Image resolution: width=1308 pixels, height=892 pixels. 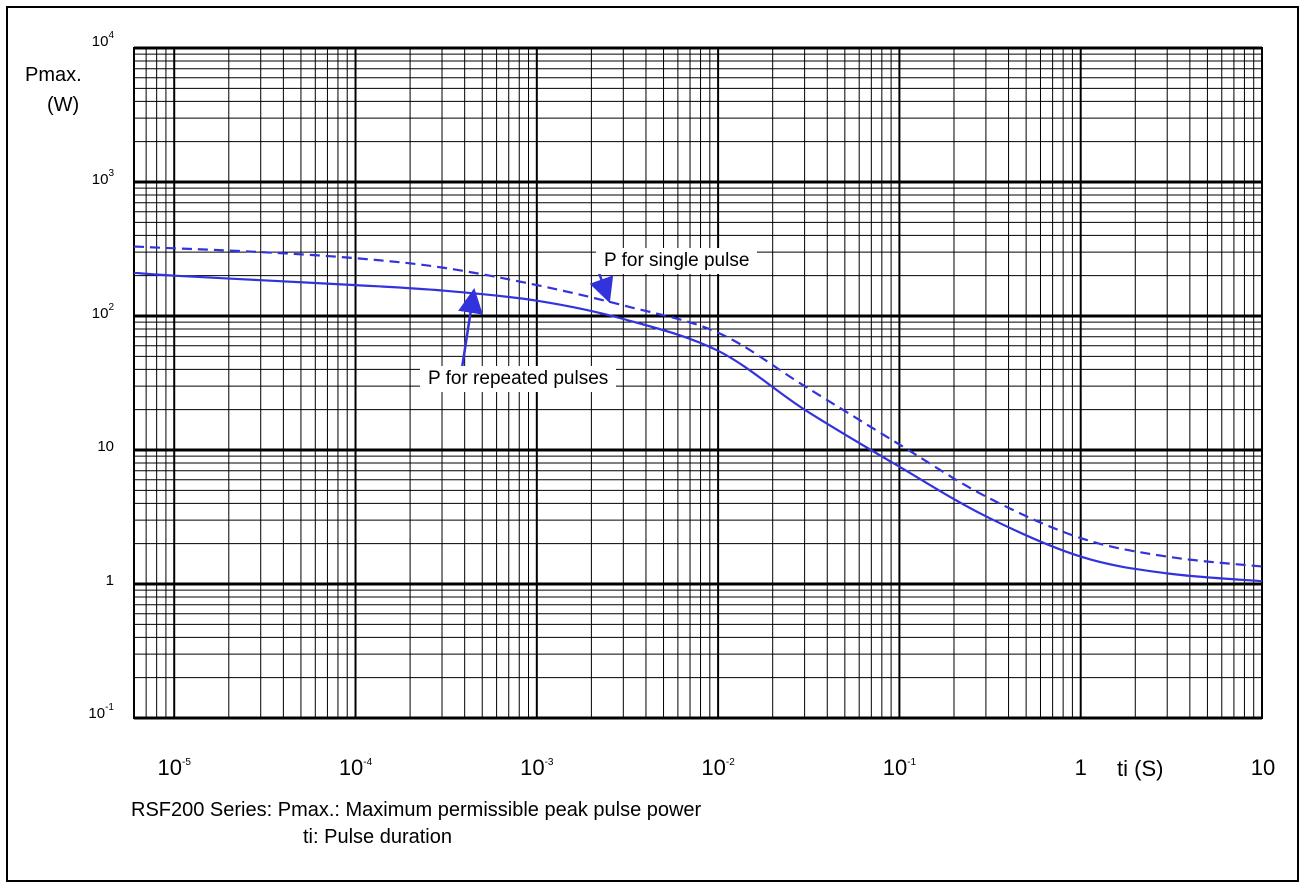 I want to click on annotation-single-pulse: P for single pulse, so click(x=677, y=261).